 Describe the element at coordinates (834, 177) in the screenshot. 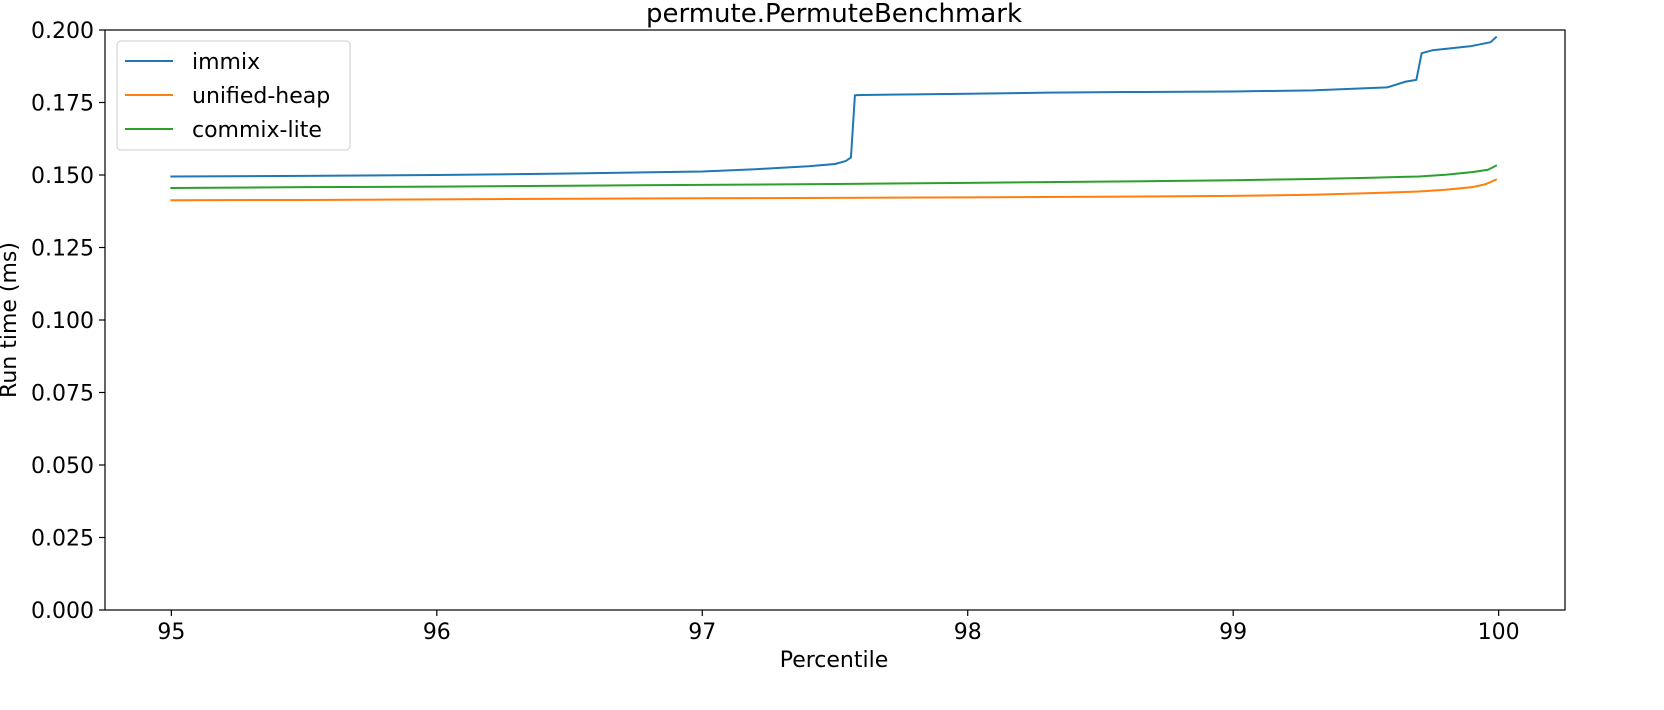

I see `series-line-commix-lite` at that location.